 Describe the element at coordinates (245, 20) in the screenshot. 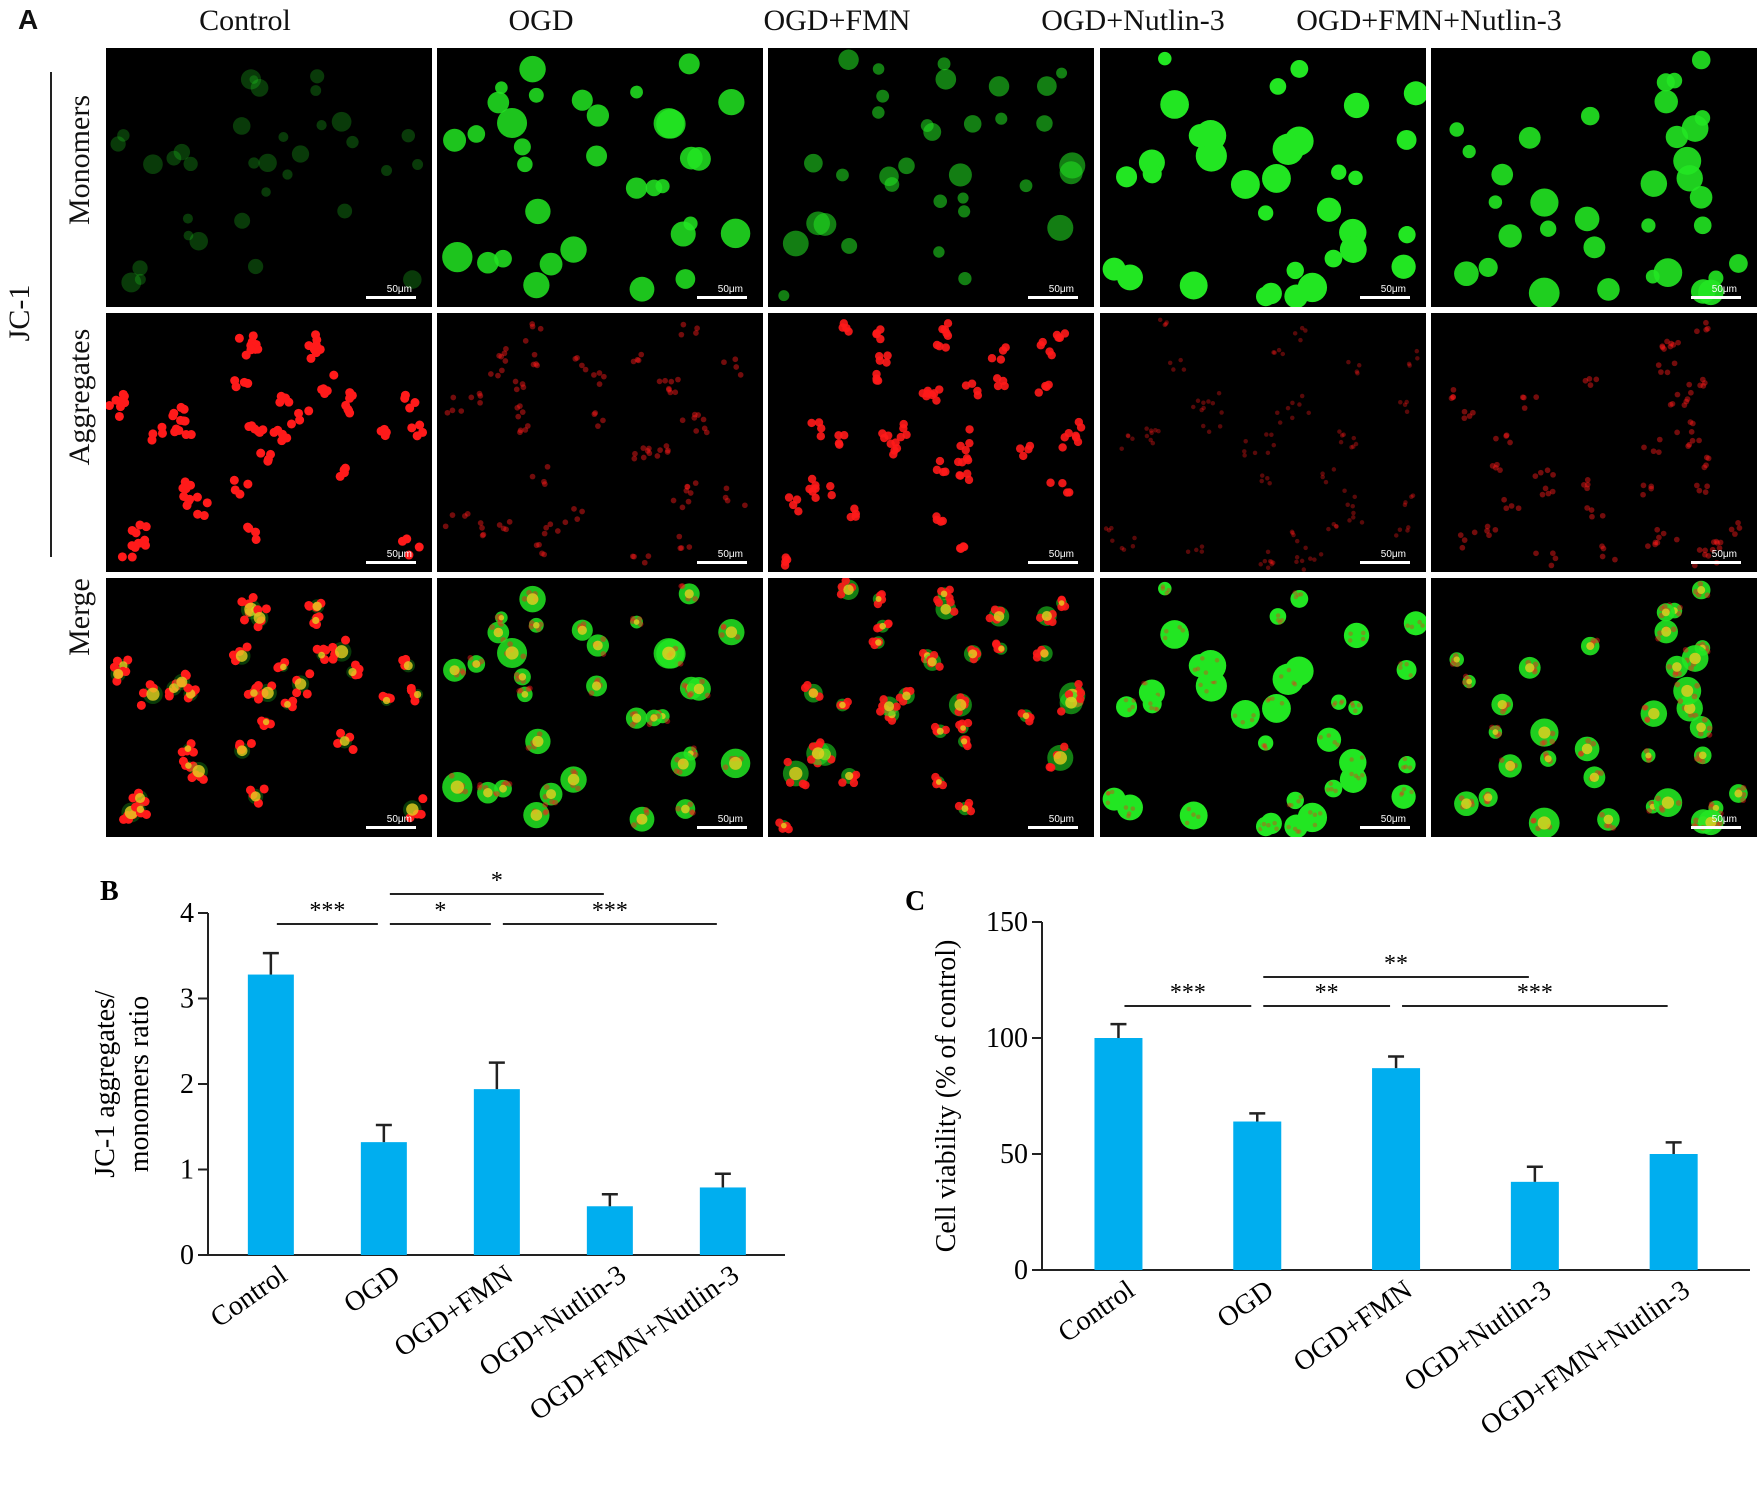

I see `column-header-control: Control` at that location.